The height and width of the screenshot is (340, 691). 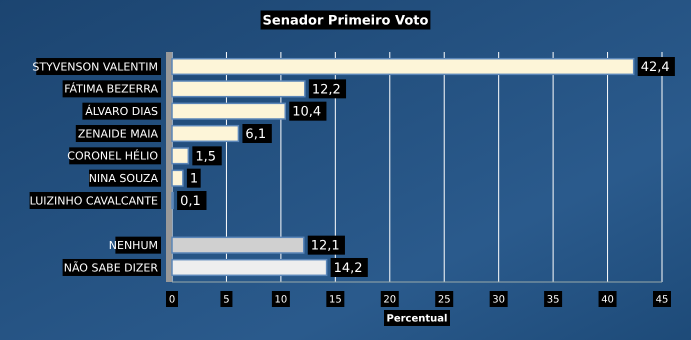 What do you see at coordinates (335, 300) in the screenshot?
I see `x-tick-label: 15` at bounding box center [335, 300].